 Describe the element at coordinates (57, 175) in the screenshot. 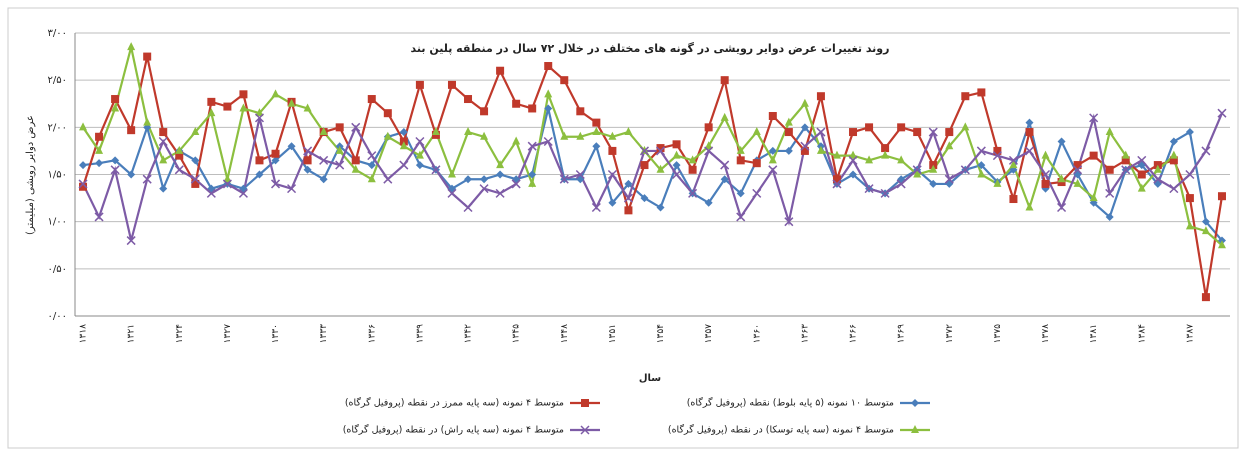

I see `y-tick-label: ۱/۵۰` at that location.